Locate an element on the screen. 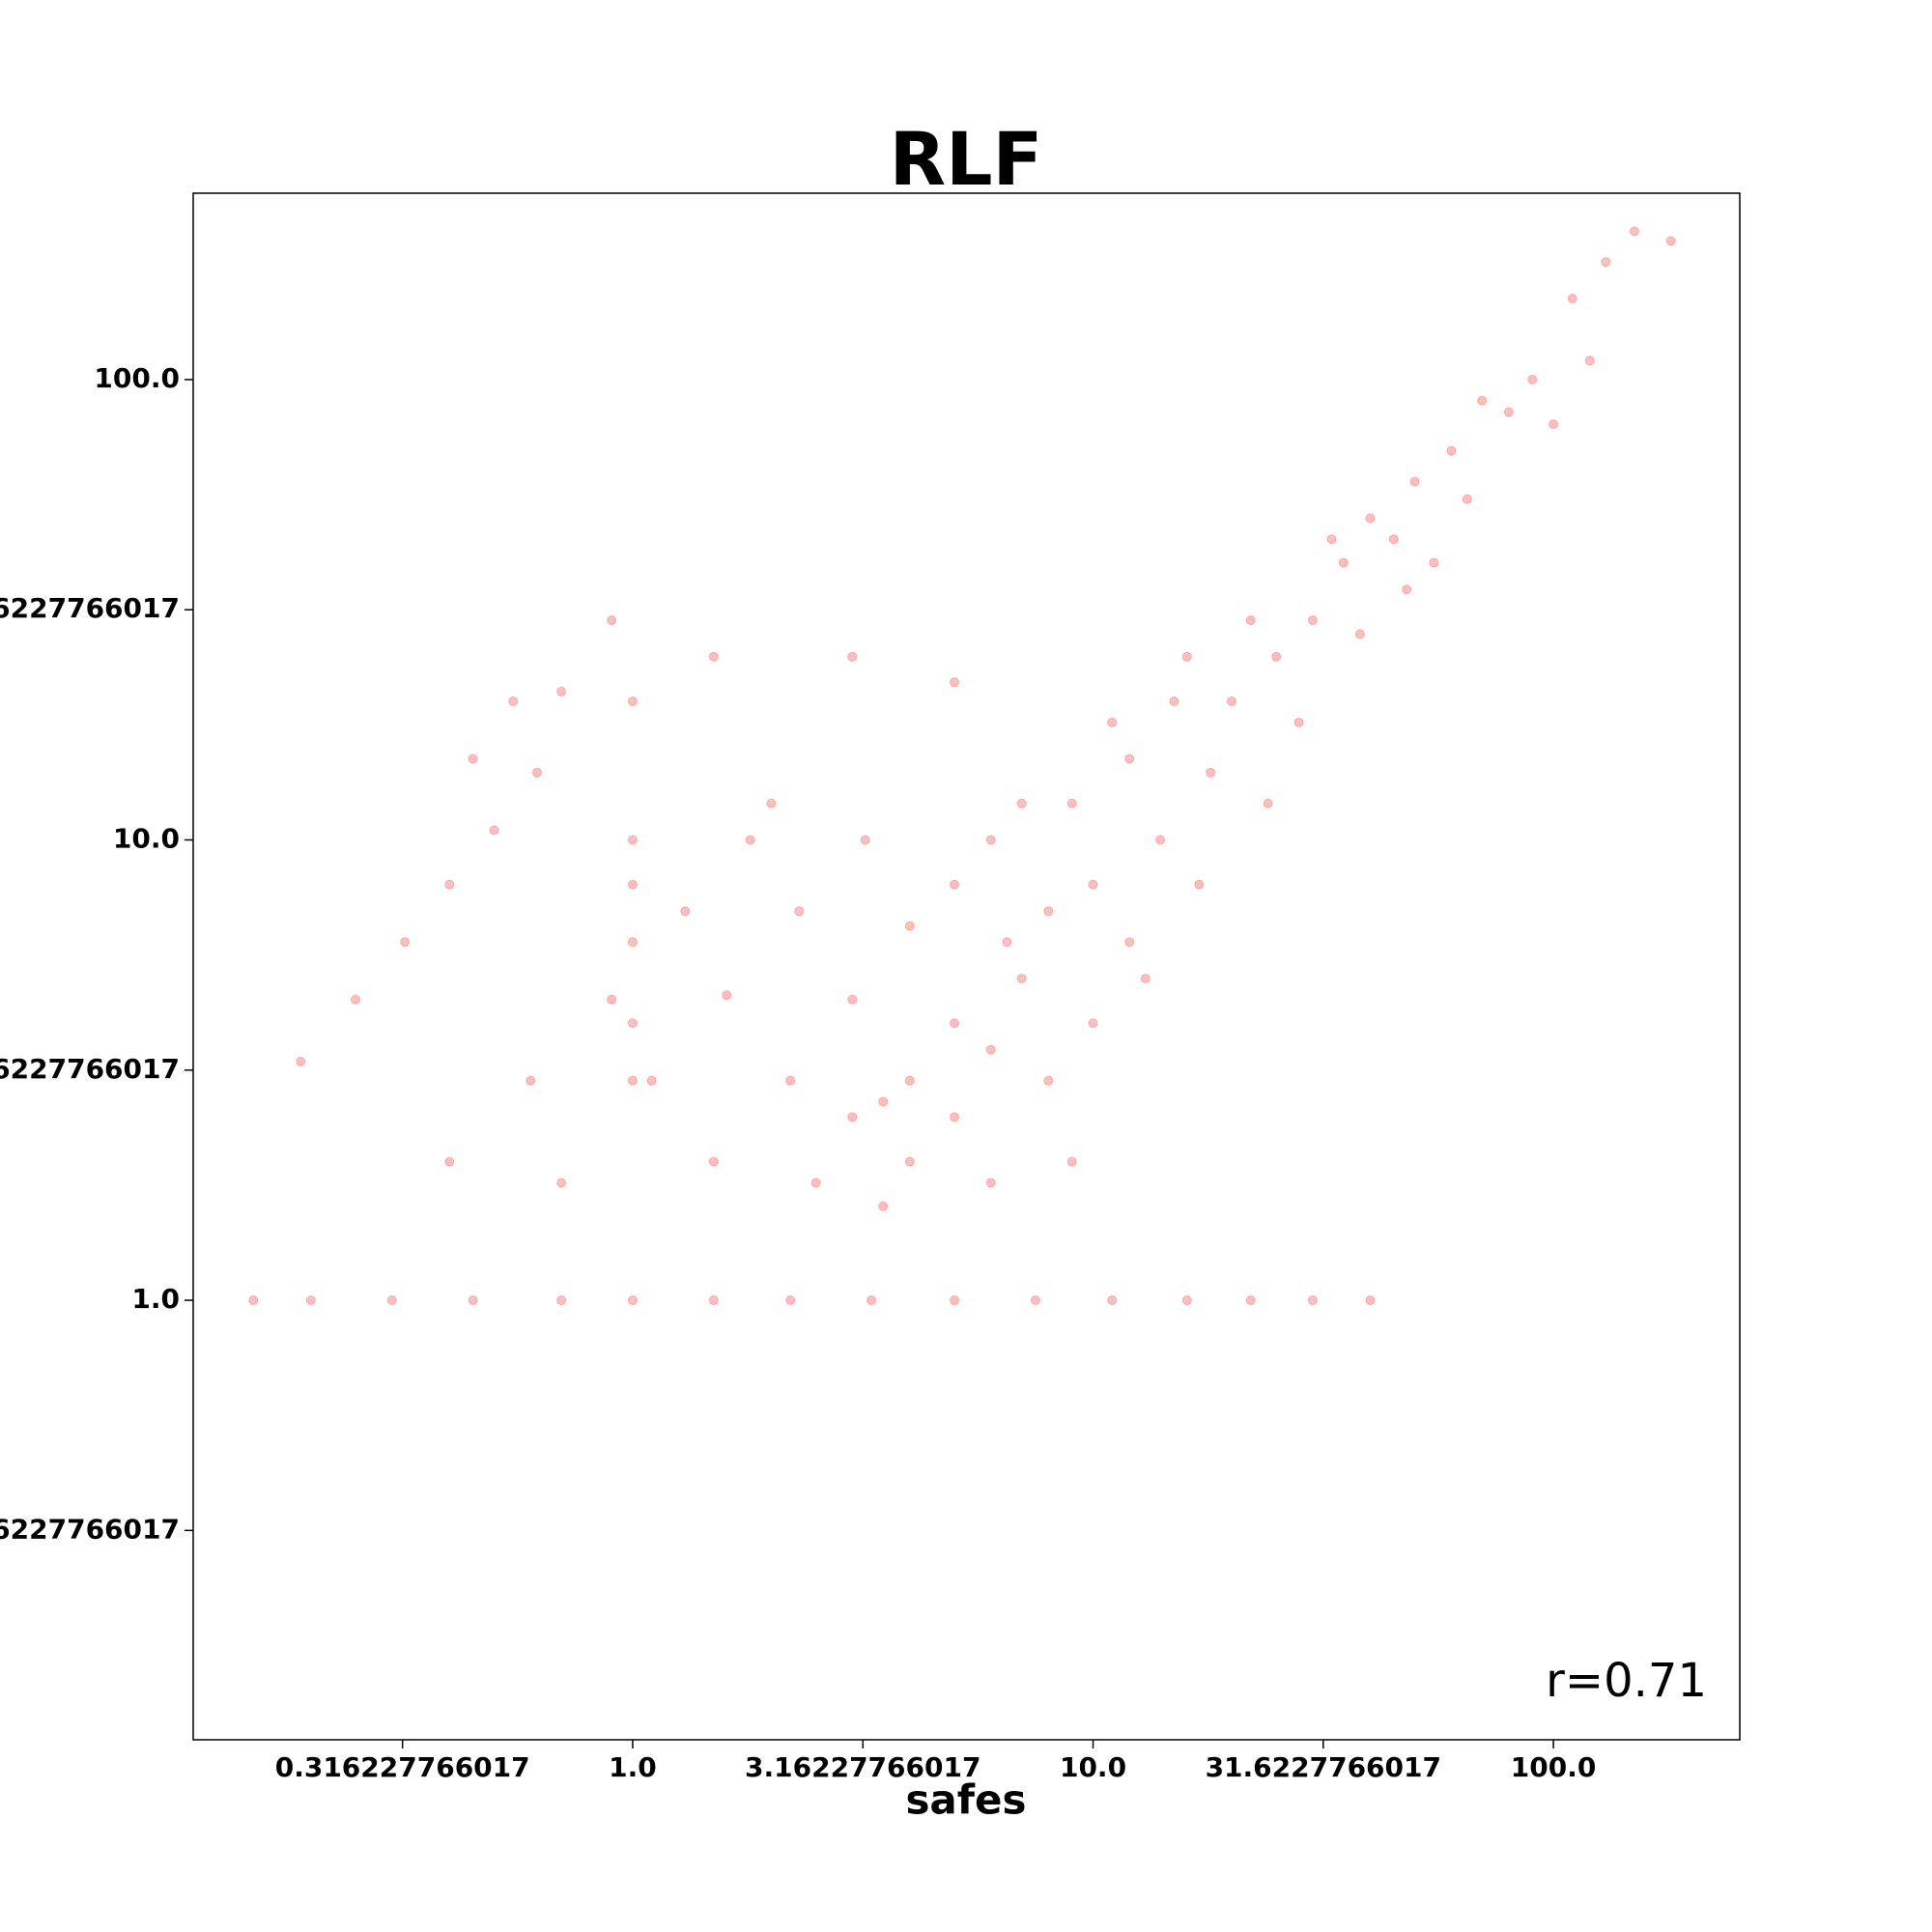 This screenshot has width=1932, height=1932. y-tick-label: 31.6227766017 is located at coordinates (90, 608).